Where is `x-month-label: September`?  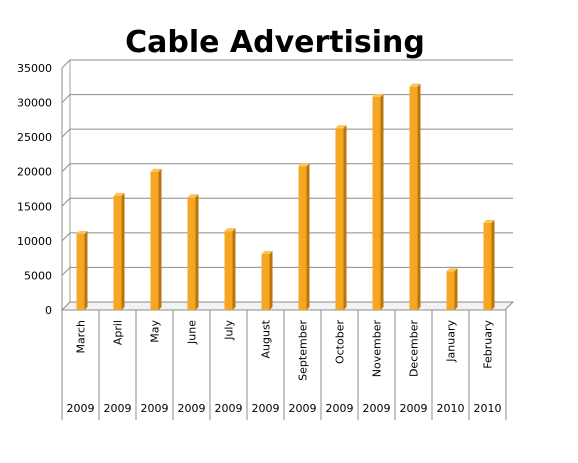
x-month-label: September is located at coordinates (303, 350).